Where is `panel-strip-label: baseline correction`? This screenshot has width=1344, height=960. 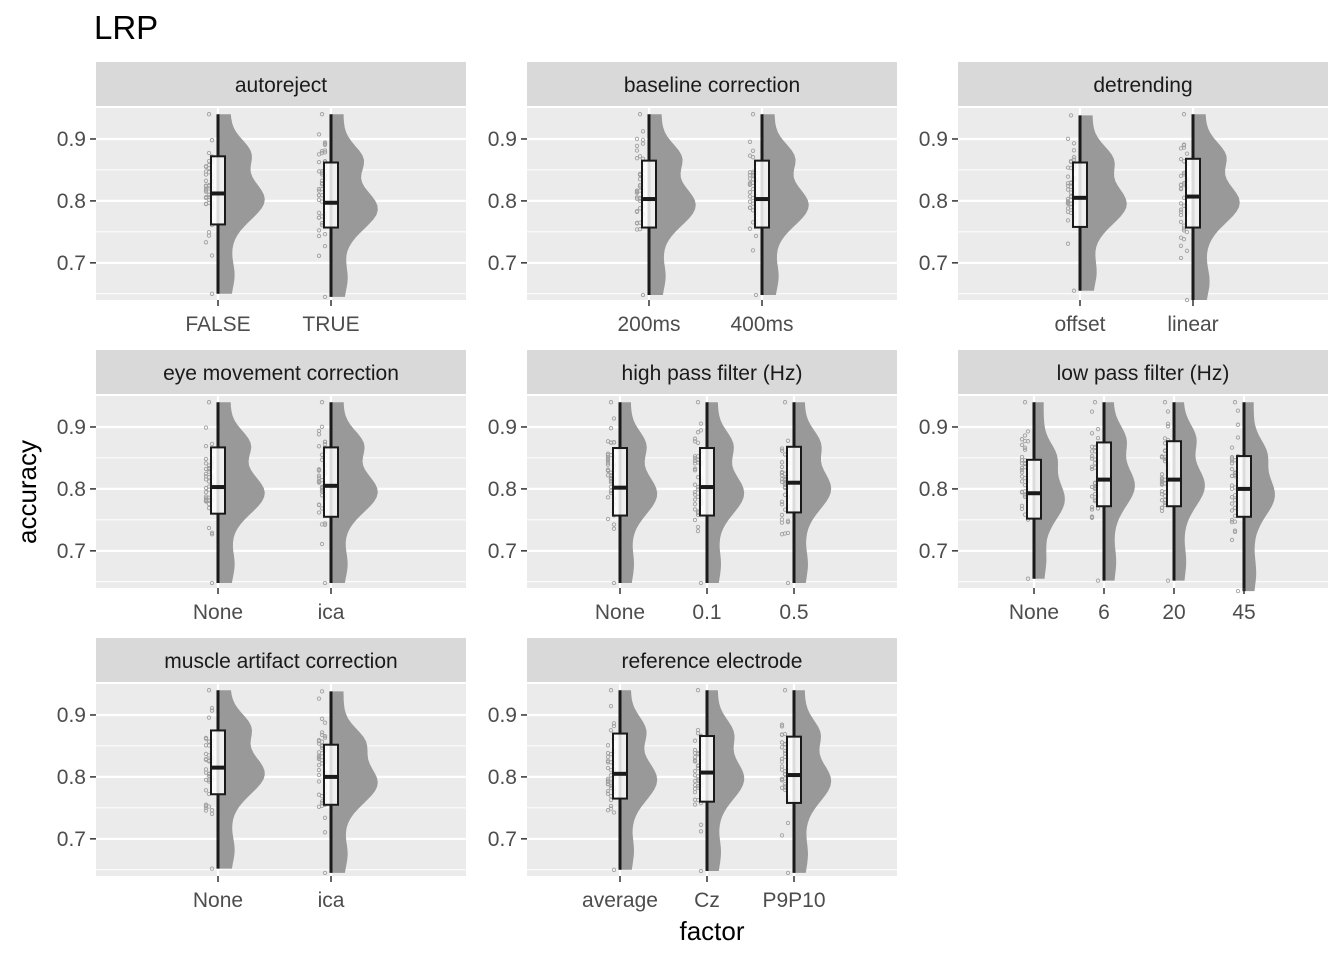
panel-strip-label: baseline correction is located at coordinates (712, 85).